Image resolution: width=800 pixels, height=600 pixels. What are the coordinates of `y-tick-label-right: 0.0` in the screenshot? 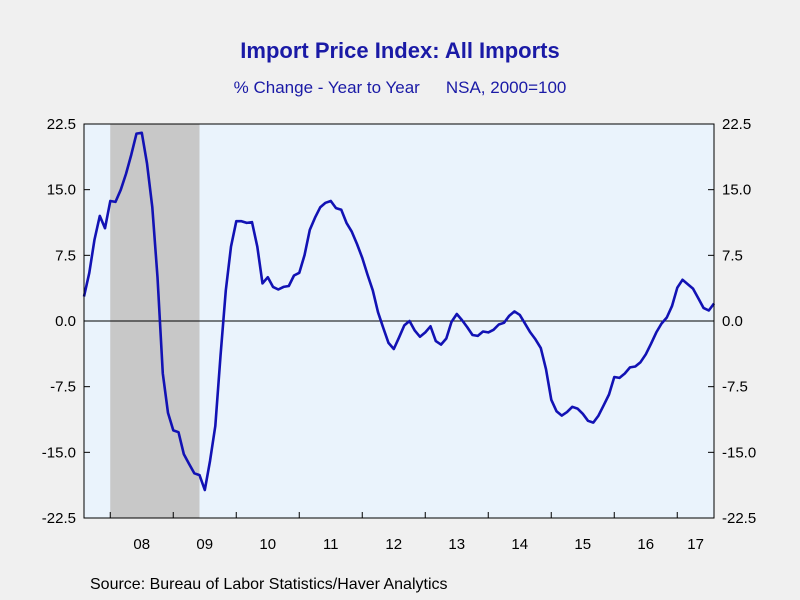 It's located at (732, 321).